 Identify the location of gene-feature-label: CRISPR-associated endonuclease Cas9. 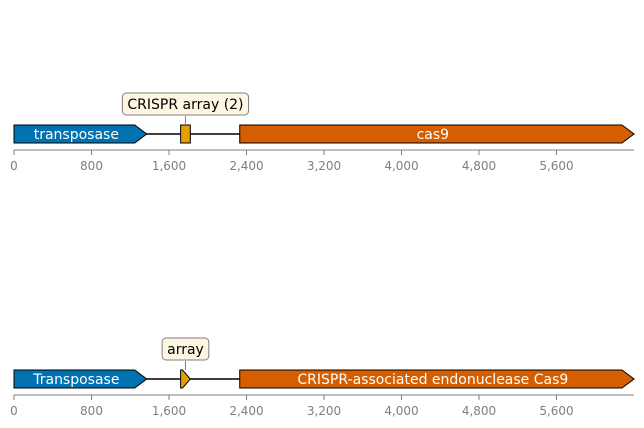
(432, 380).